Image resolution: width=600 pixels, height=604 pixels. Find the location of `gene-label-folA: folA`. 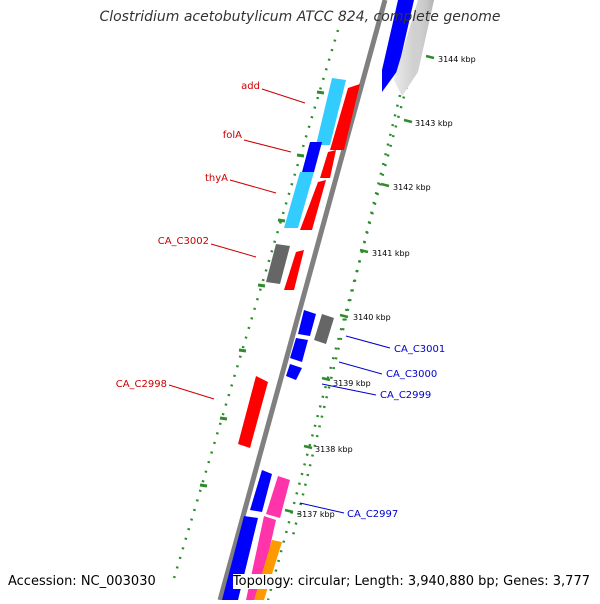

gene-label-folA: folA is located at coordinates (232, 135).